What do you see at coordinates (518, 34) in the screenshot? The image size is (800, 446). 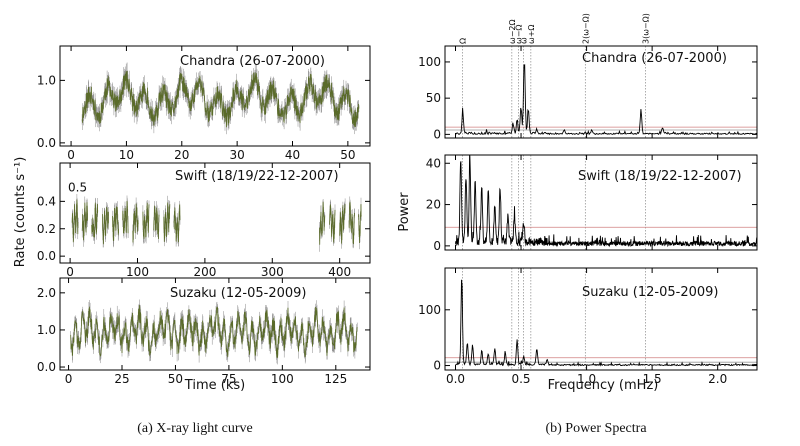 I see `frequency-marker-label: ω−Ω` at bounding box center [518, 34].